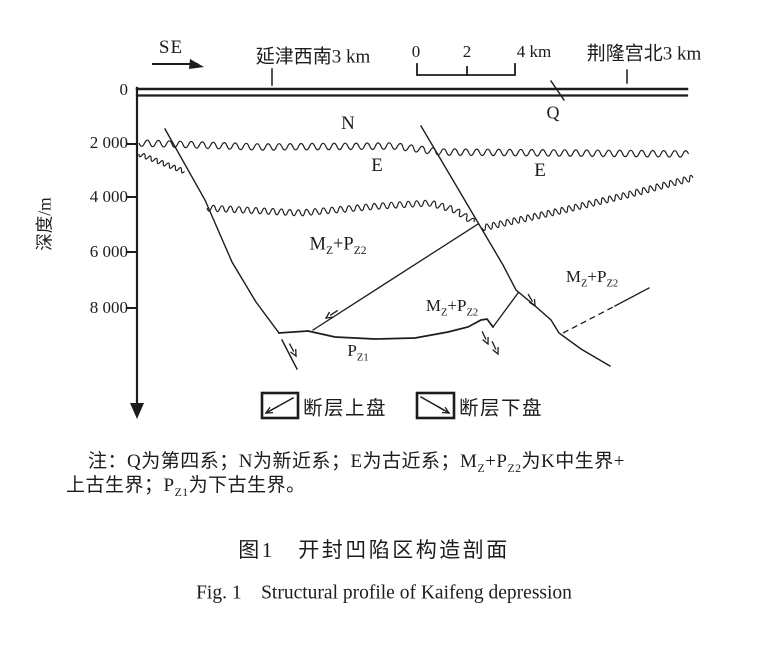  I want to click on legend-fw-diagonal, so click(435, 405).